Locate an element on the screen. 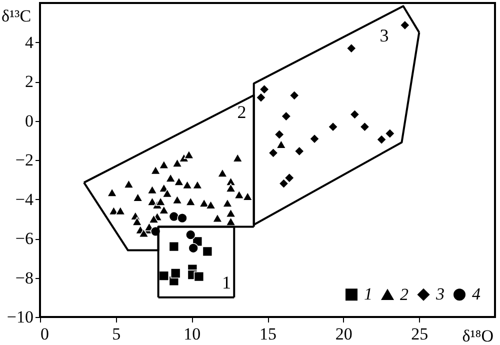 This screenshot has height=345, width=500. y-tick-label: −4 is located at coordinates (24, 199).